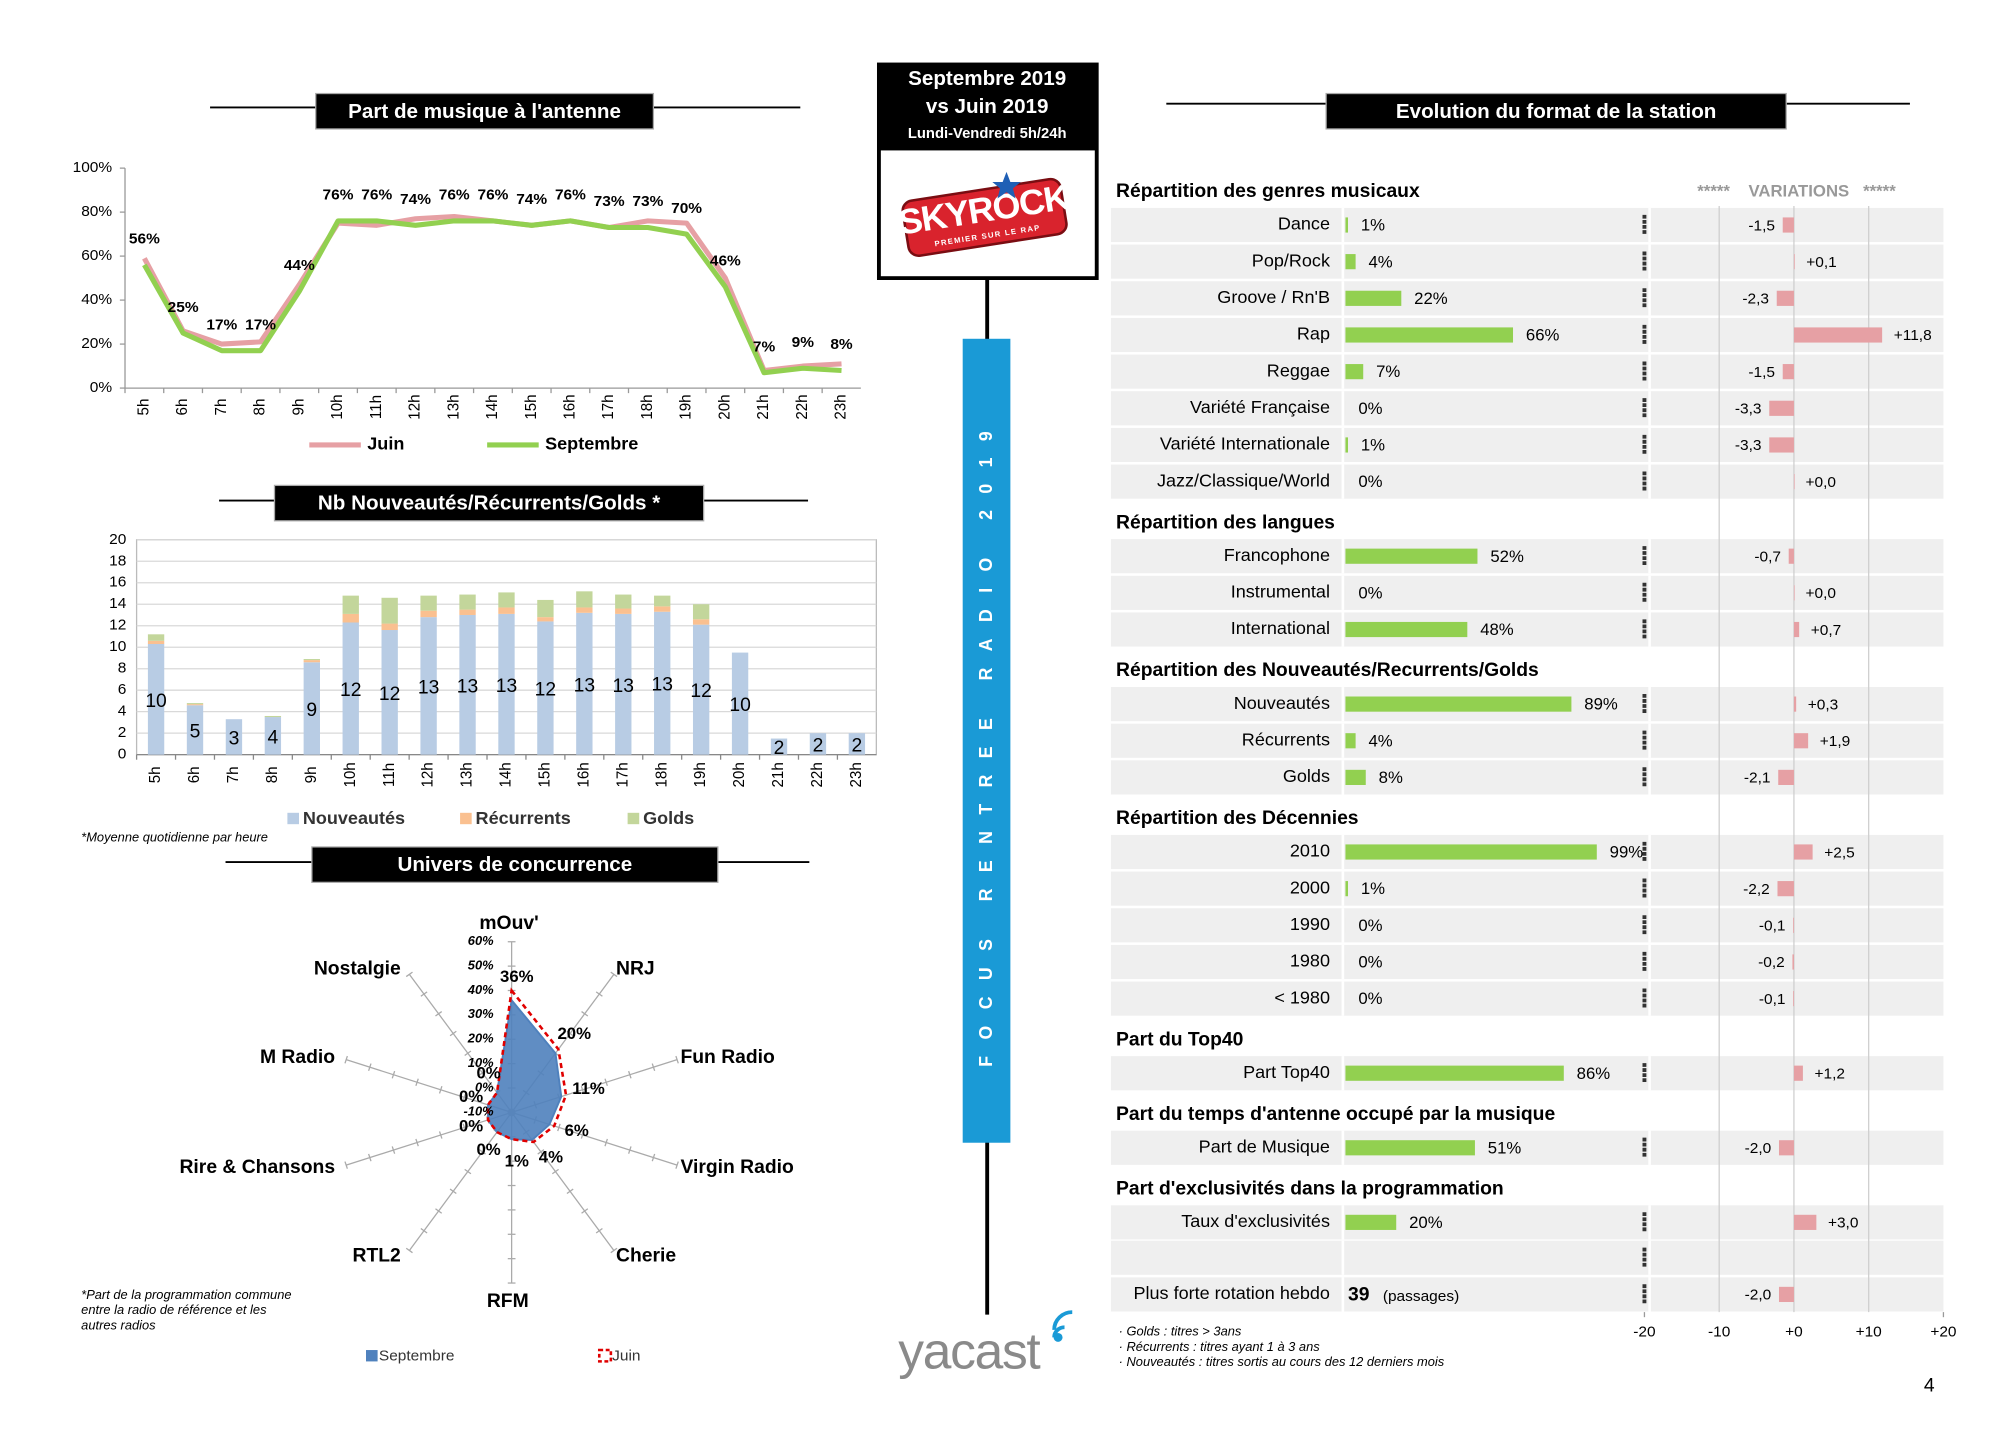  Describe the element at coordinates (986, 741) in the screenshot. I see `banner-text: FOCUS RENTREE RADIO 2019` at that location.